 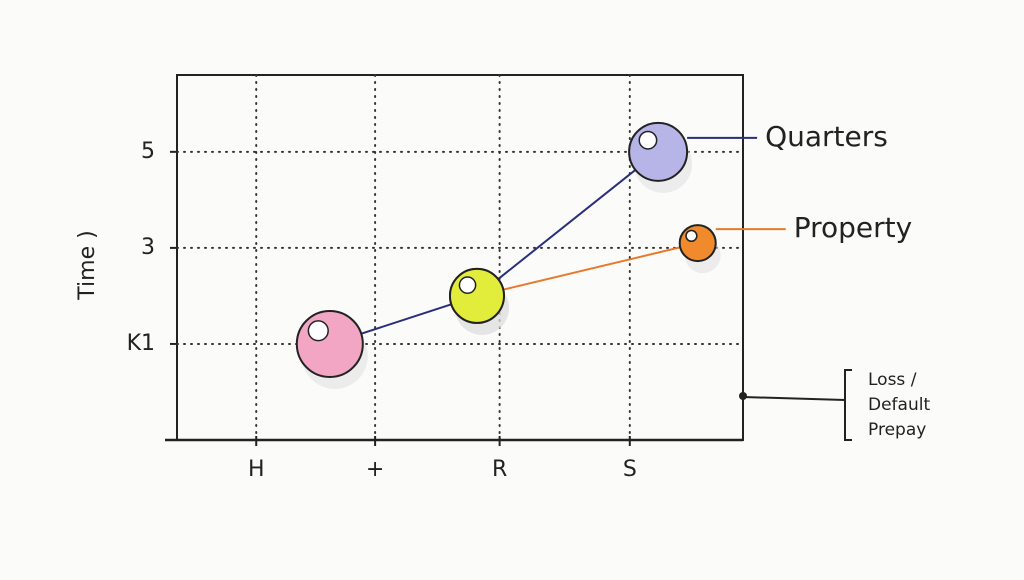 I want to click on y-tick-label: 3, so click(x=148, y=247).